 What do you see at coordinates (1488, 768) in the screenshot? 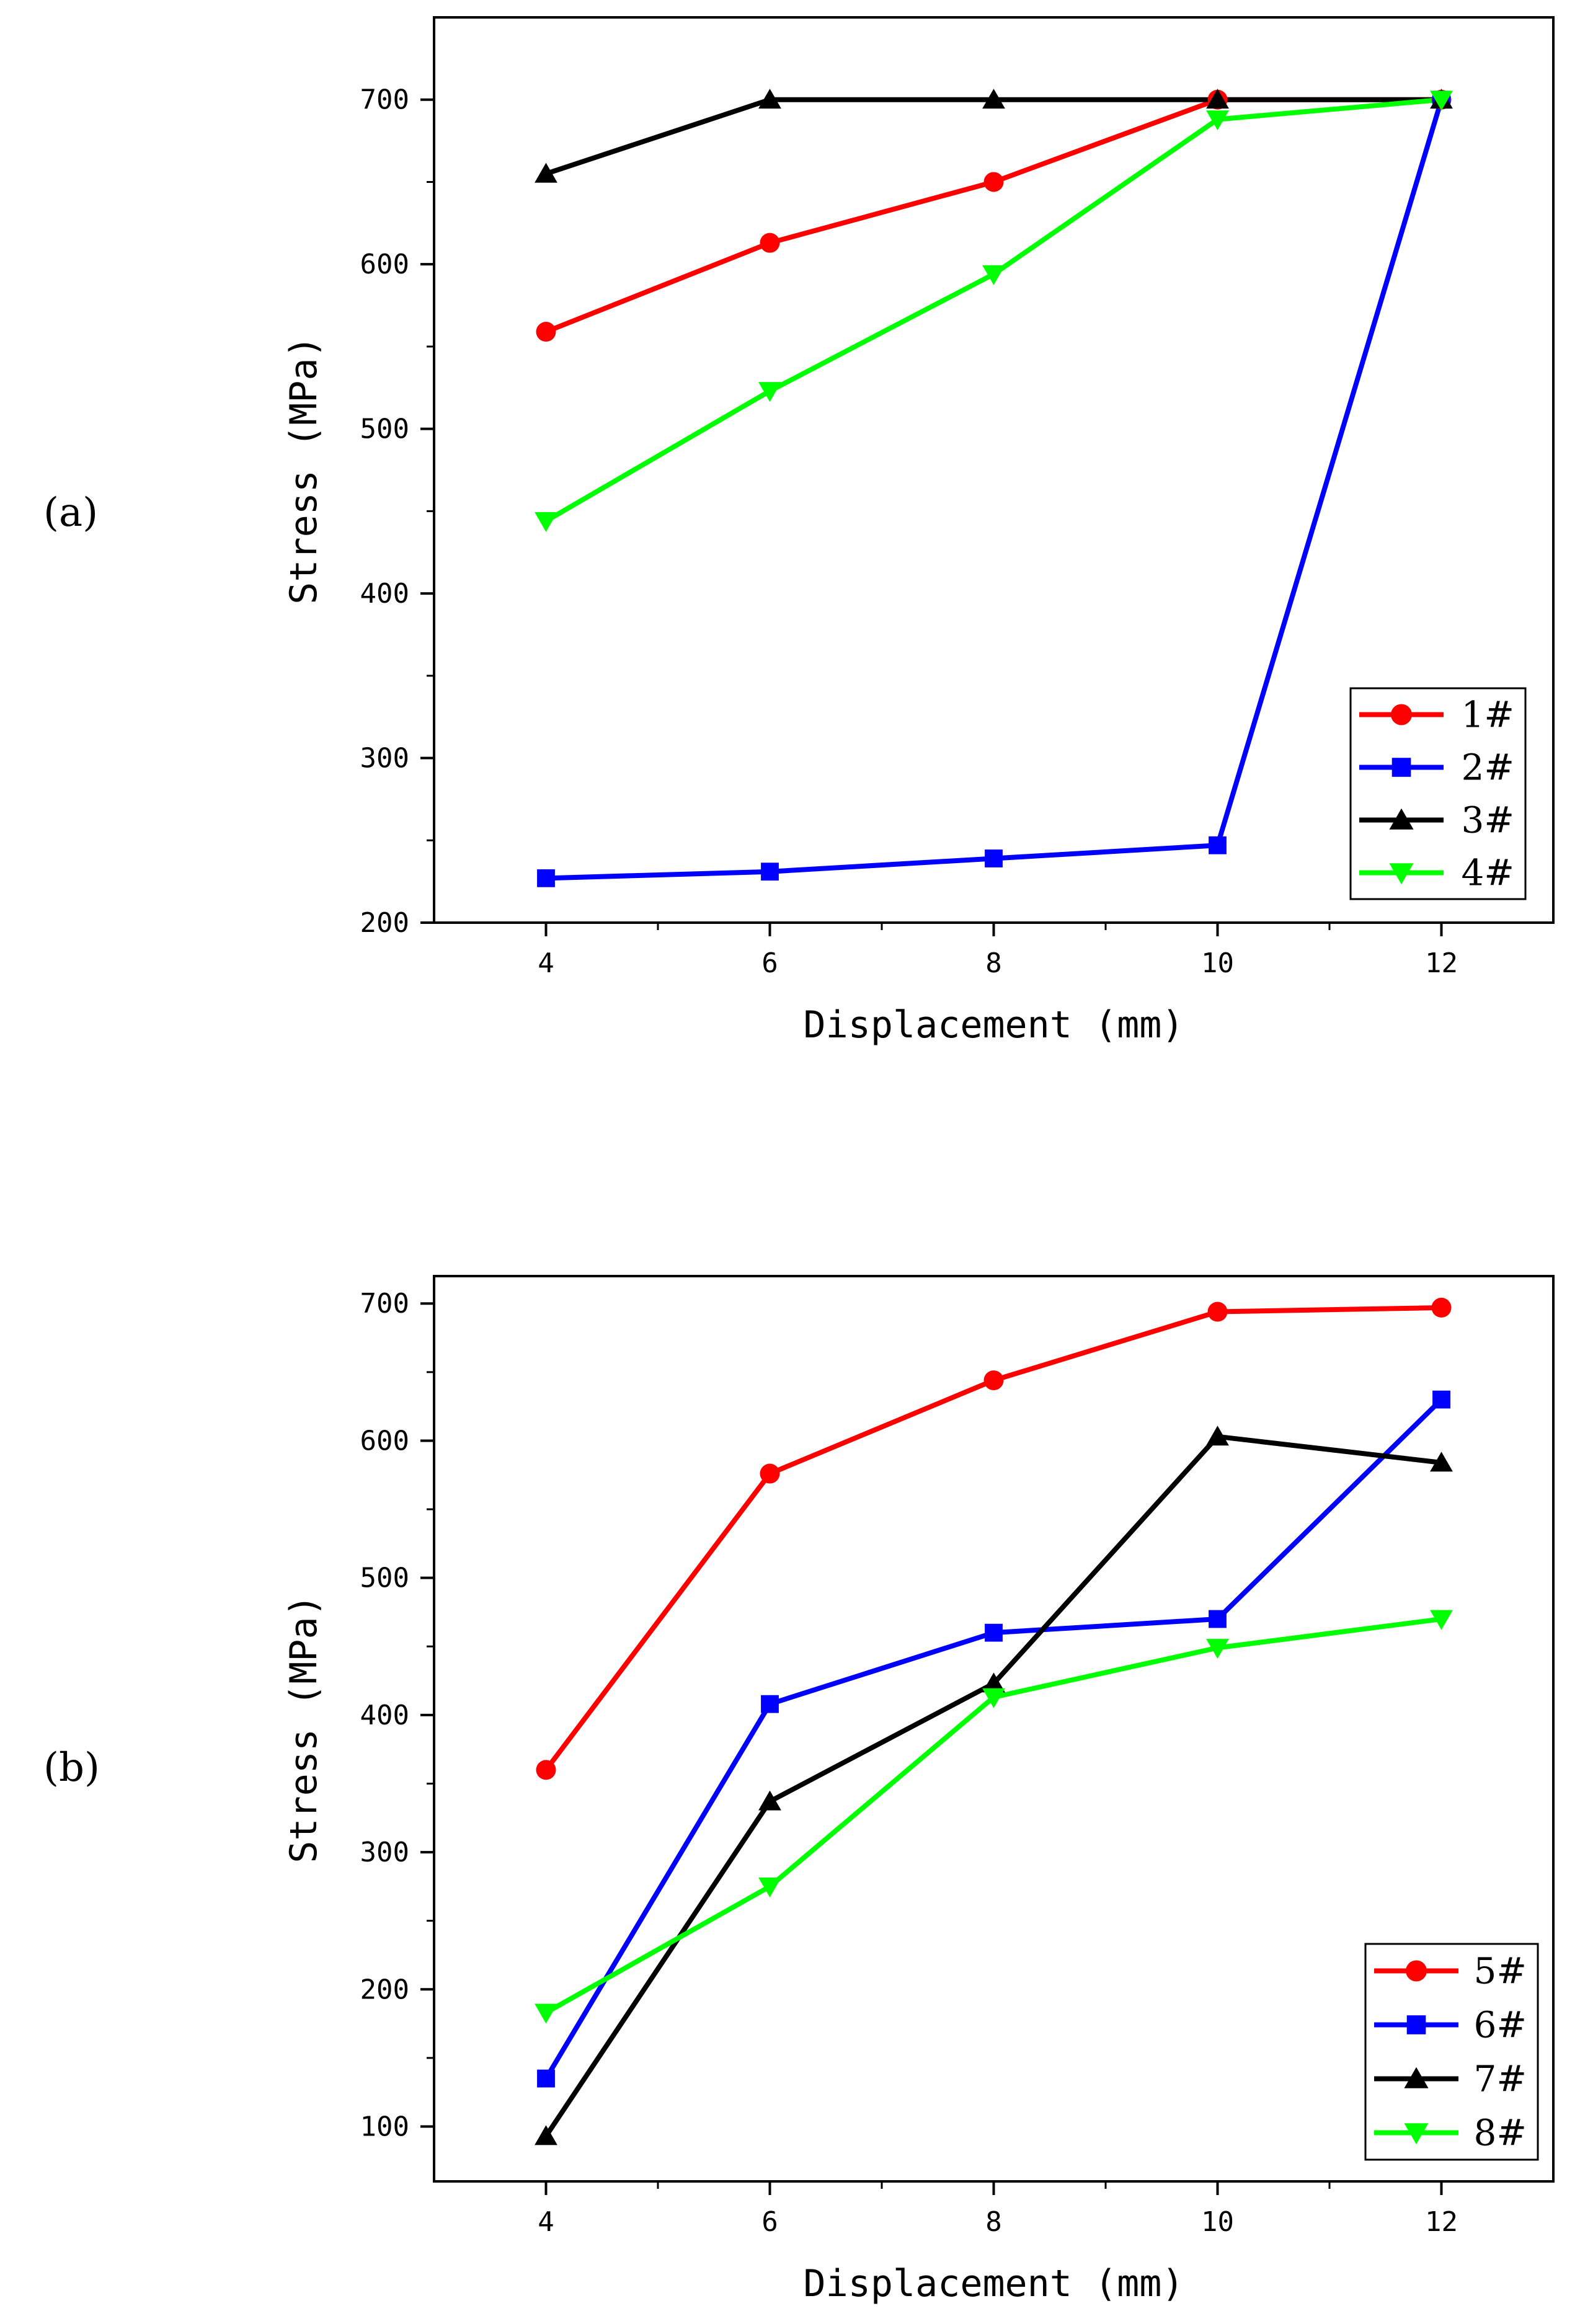
I see `legend-label-2#: 2#` at bounding box center [1488, 768].